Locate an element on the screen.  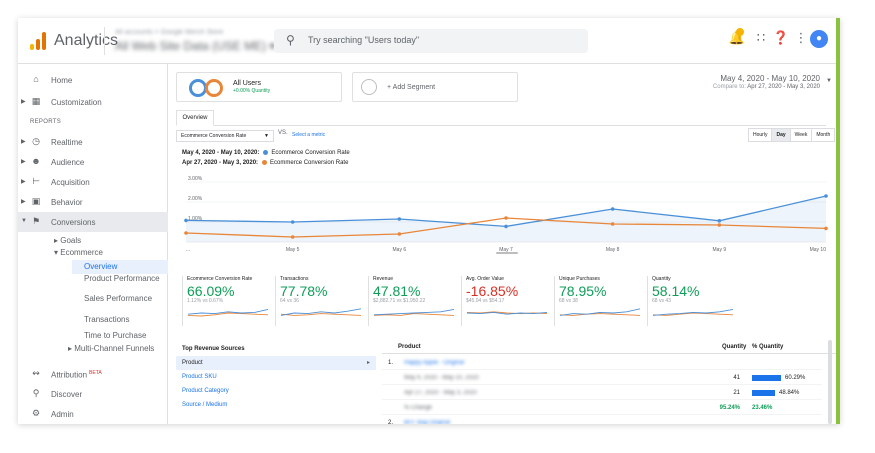
metric-dropdown: Ecommerce Conversion Rate ▼ is located at coordinates (225, 136).